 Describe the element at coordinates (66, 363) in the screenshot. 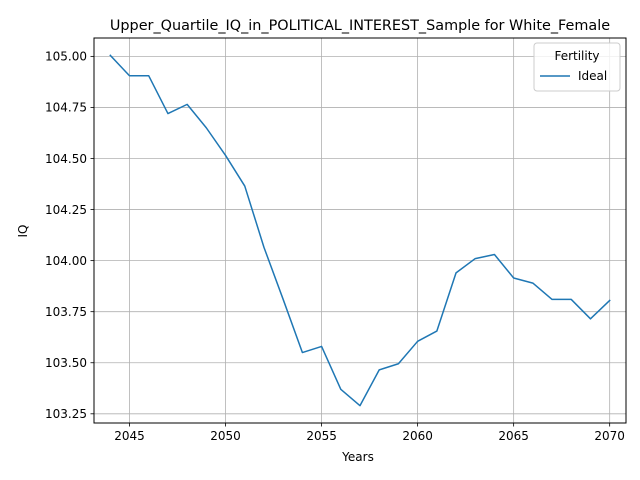

I see `y-tick-label: 103.50` at that location.